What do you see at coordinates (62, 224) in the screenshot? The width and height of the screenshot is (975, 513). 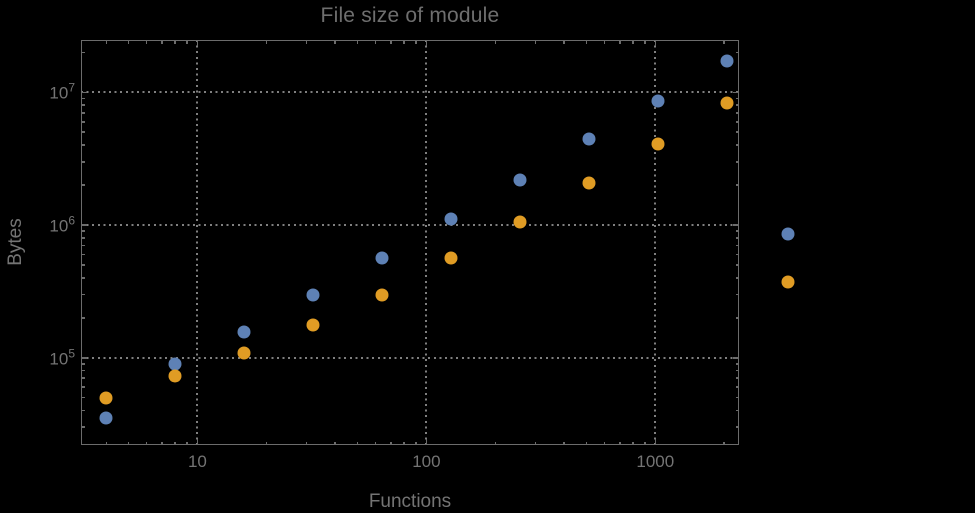 I see `y-tick-label-1000000: 10⁶` at bounding box center [62, 224].